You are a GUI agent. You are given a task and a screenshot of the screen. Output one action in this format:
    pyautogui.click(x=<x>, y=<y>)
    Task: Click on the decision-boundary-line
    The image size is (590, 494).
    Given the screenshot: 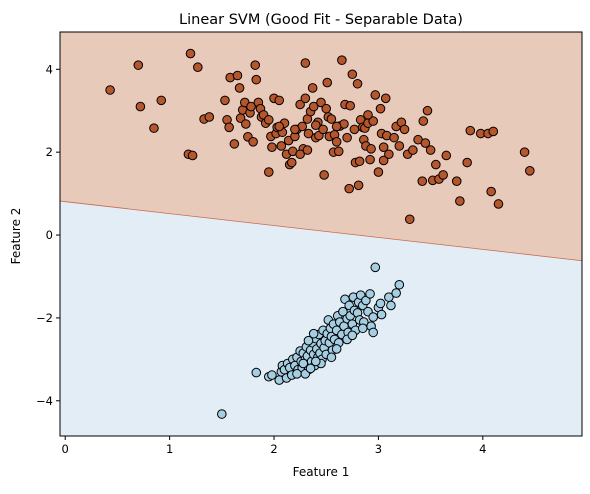 What is the action you would take?
    pyautogui.click(x=321, y=231)
    